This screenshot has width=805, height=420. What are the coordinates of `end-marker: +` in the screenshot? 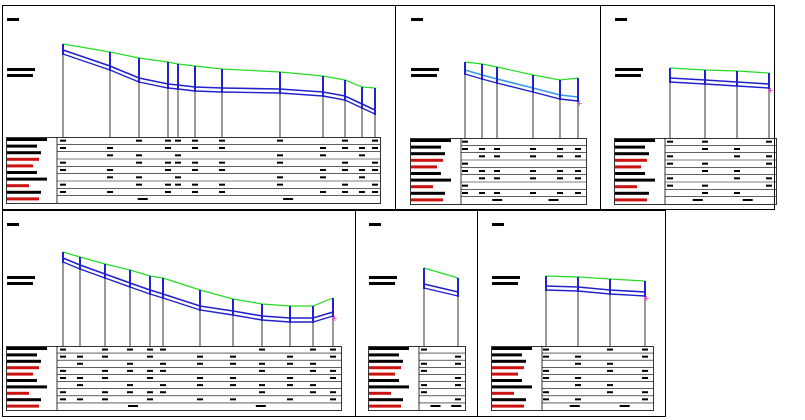 It's located at (646, 298).